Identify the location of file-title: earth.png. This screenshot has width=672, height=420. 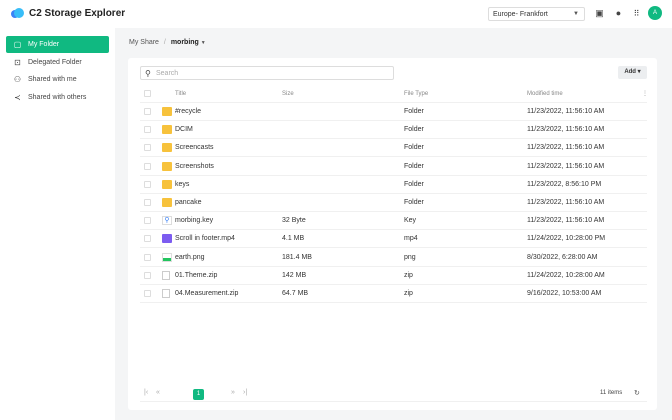
(190, 257).